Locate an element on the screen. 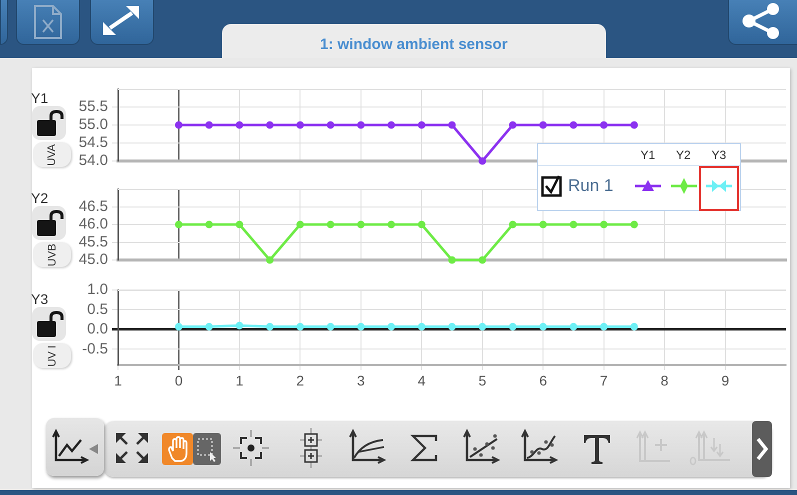 This screenshot has height=495, width=797. y-axis-title: UVB is located at coordinates (52, 254).